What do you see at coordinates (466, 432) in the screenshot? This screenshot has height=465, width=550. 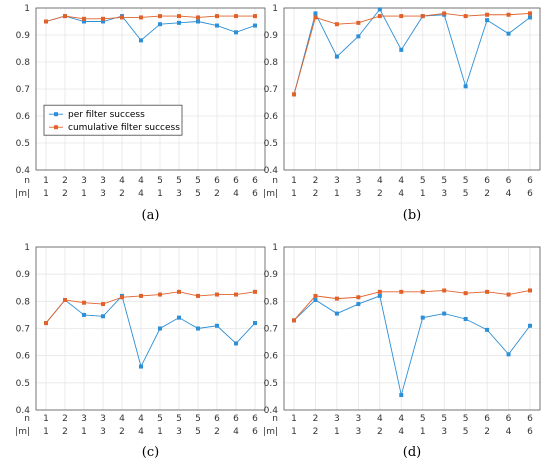 I see `x-tick-m: 5` at bounding box center [466, 432].